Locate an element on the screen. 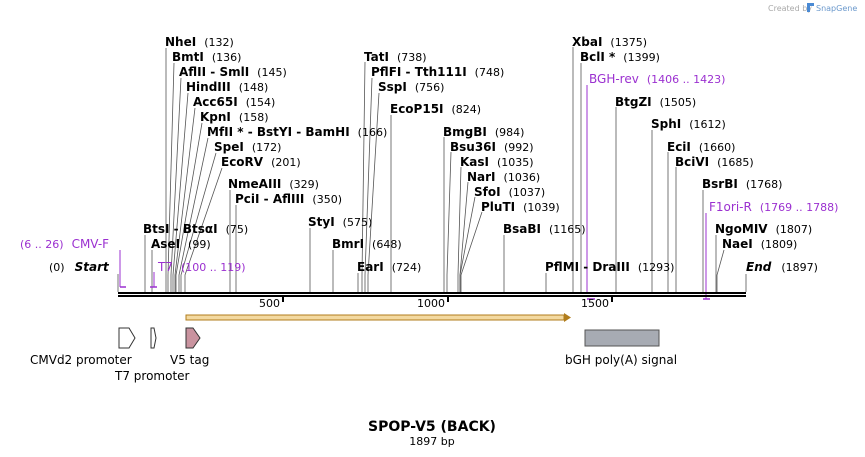 The height and width of the screenshot is (457, 865). enzyme-label: EciI (1660) is located at coordinates (701, 147).